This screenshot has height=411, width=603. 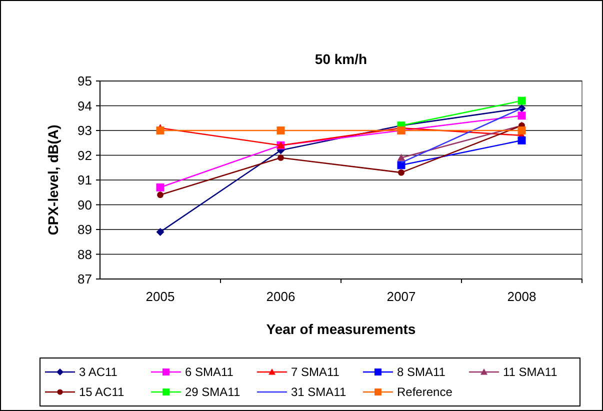 What do you see at coordinates (53, 180) in the screenshot?
I see `y-axis-title: CPX-level, dB(A)` at bounding box center [53, 180].